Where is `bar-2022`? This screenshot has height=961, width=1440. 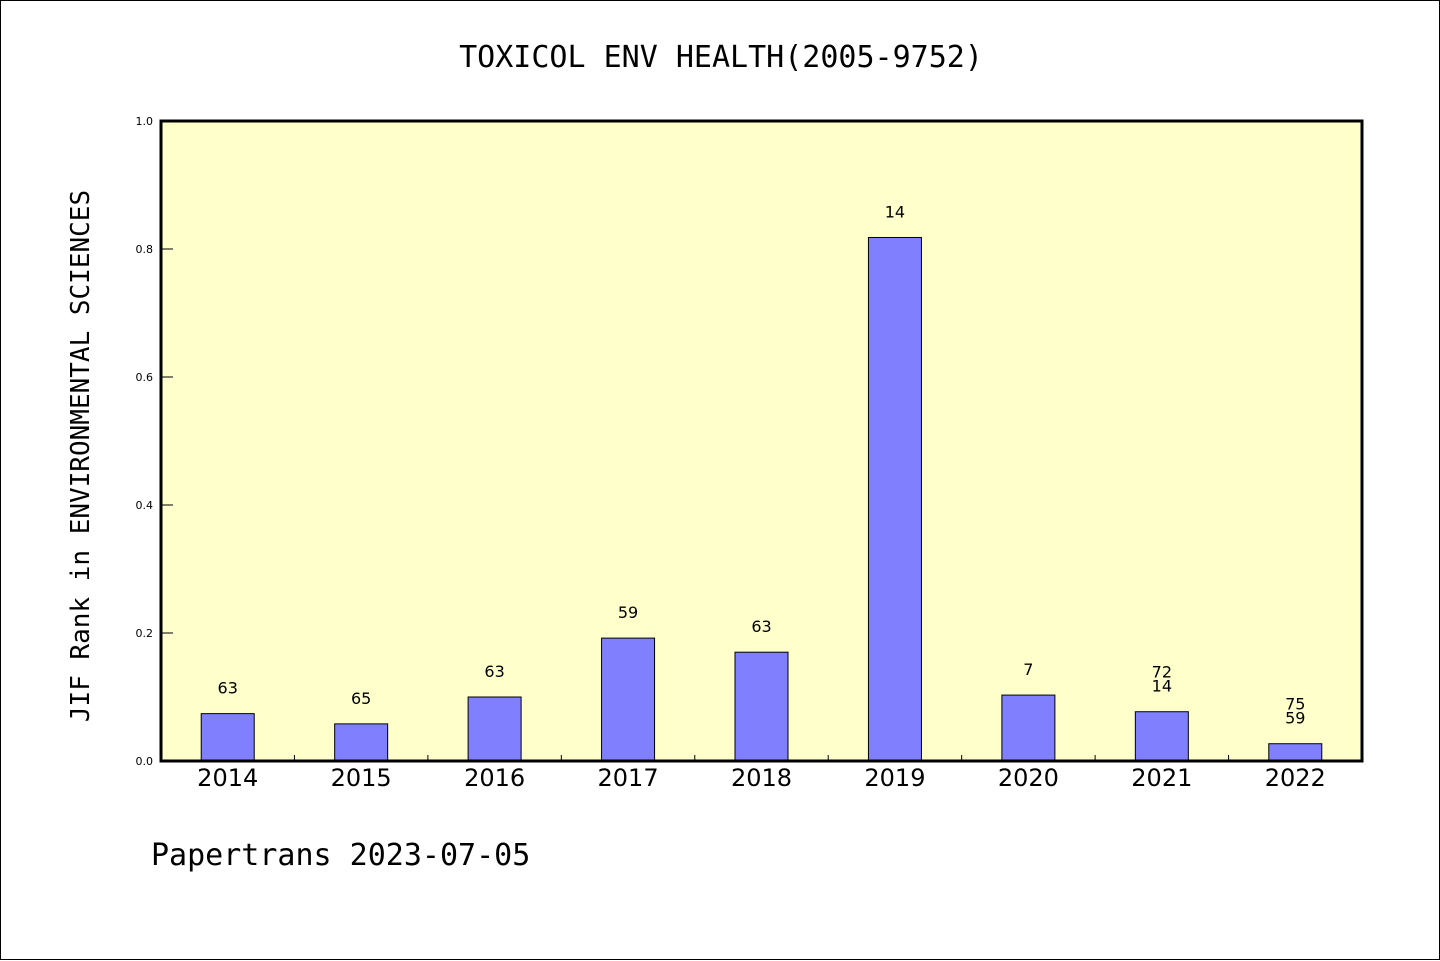 bar-2022 is located at coordinates (1295, 752).